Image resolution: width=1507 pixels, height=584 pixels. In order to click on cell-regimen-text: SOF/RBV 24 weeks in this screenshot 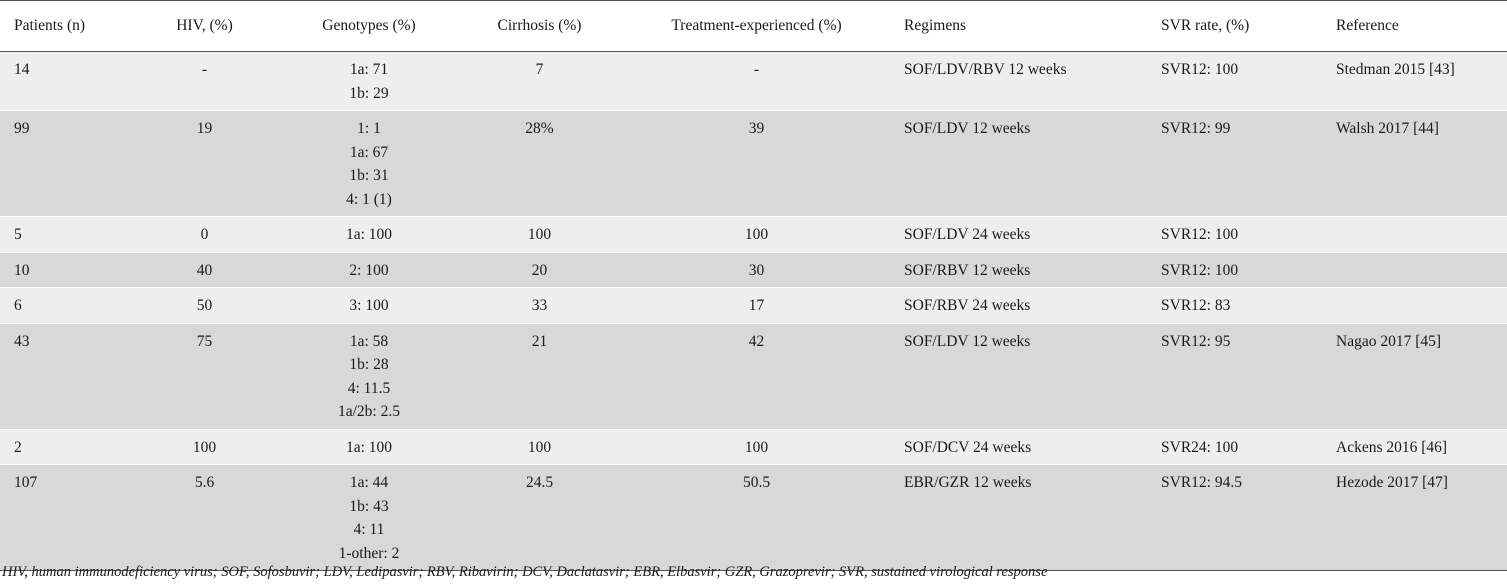, I will do `click(967, 305)`.